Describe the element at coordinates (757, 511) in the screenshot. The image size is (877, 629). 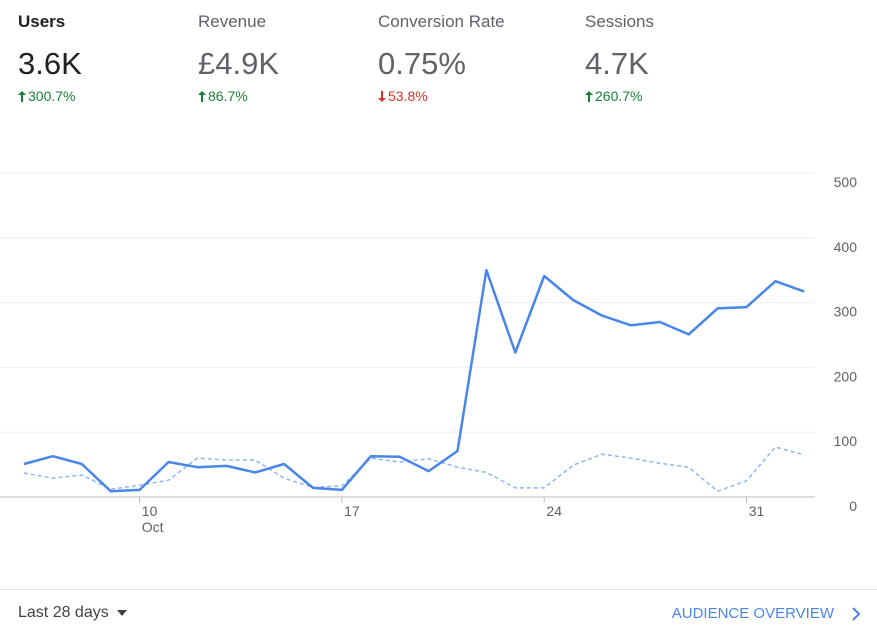
I see `x-tick-label: 31` at that location.